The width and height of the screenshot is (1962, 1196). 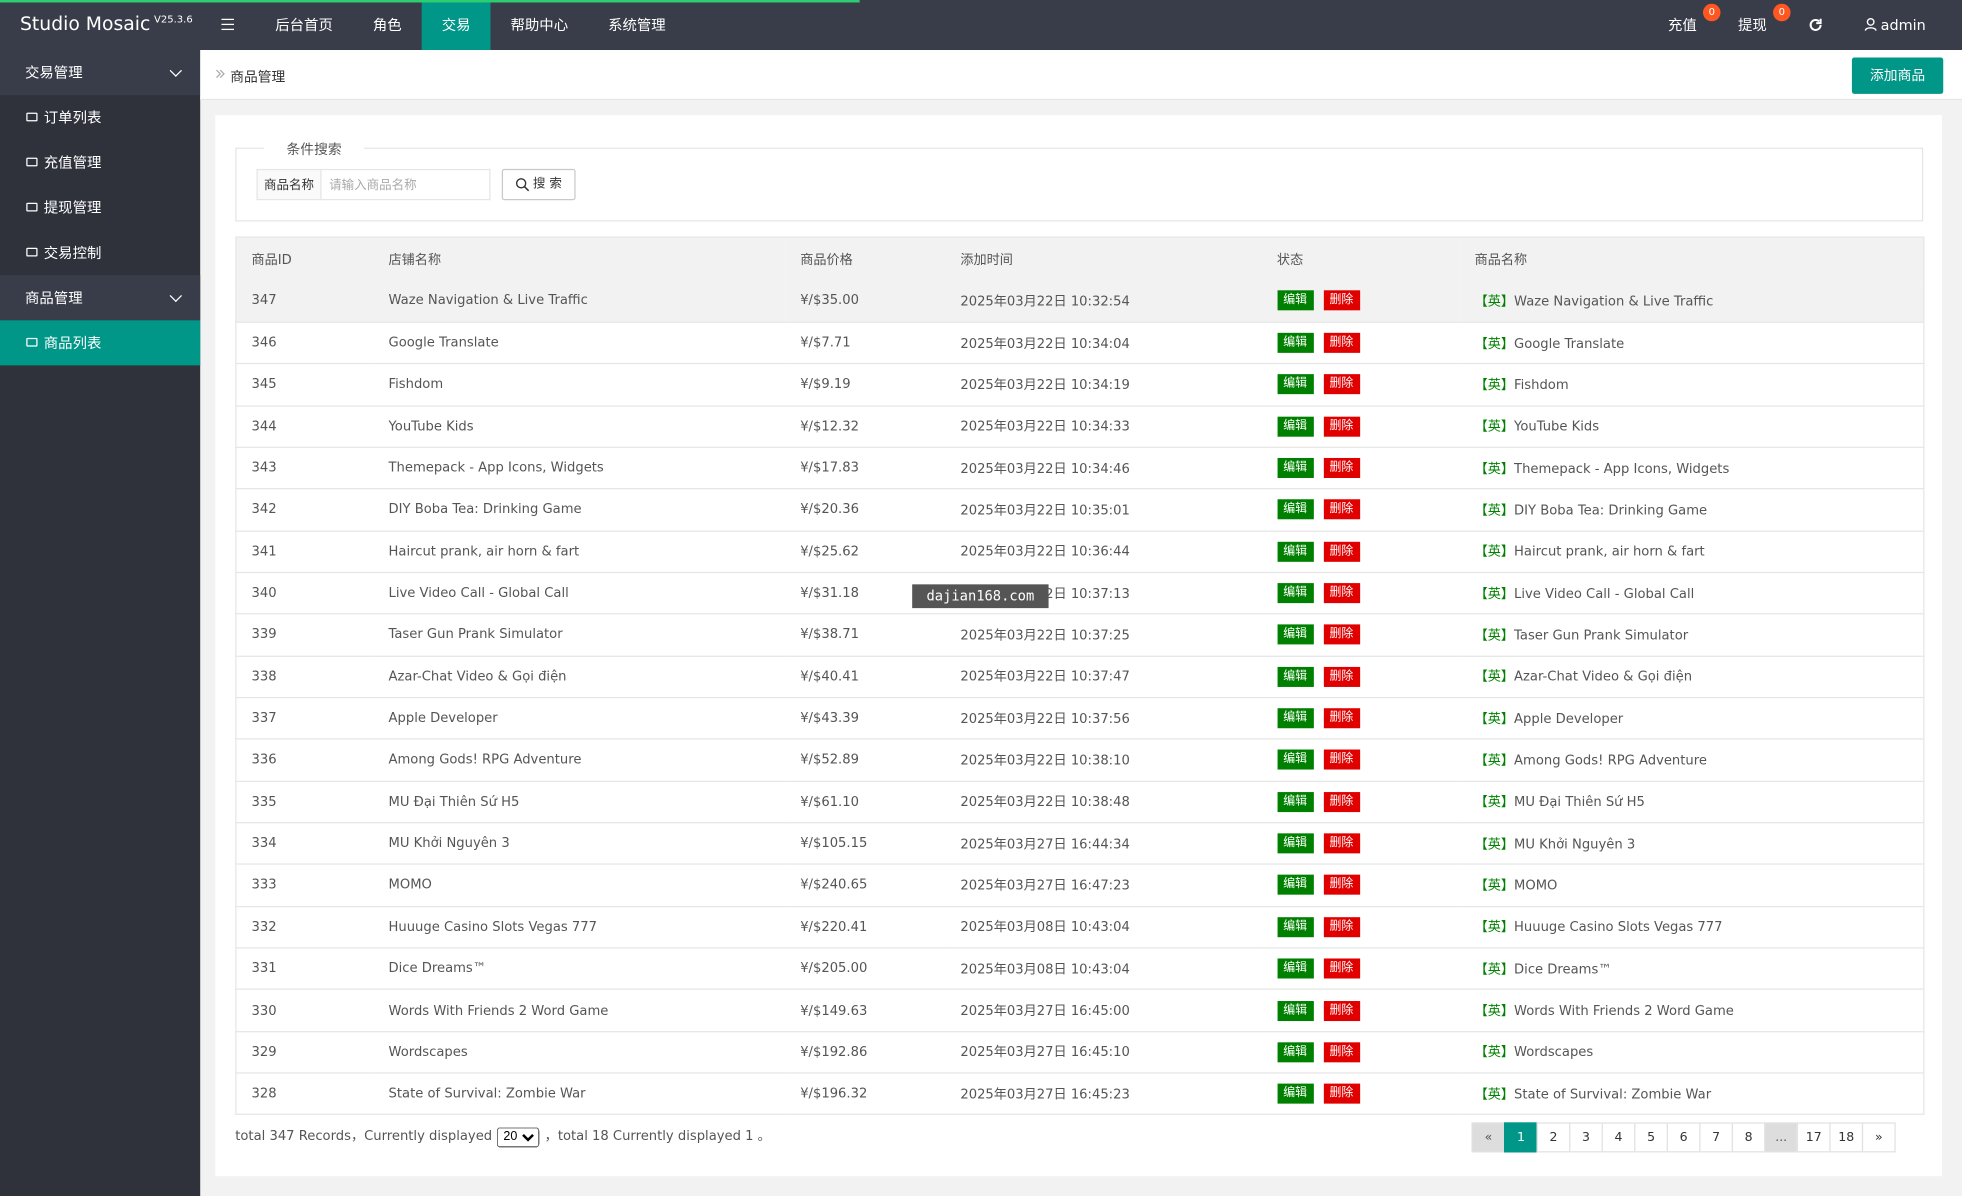 What do you see at coordinates (1815, 25) in the screenshot?
I see `refresh-icon` at bounding box center [1815, 25].